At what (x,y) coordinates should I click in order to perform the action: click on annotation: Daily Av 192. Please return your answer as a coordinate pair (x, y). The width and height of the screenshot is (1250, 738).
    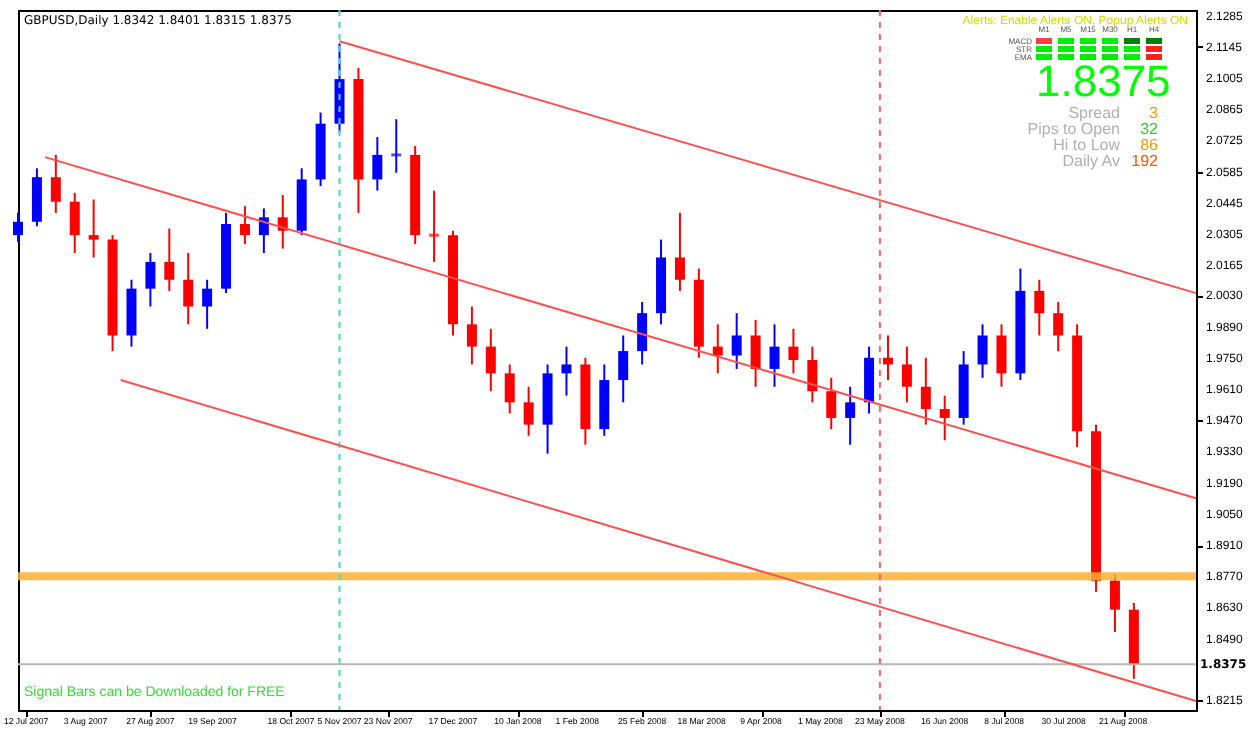
    Looking at the image, I should click on (1110, 161).